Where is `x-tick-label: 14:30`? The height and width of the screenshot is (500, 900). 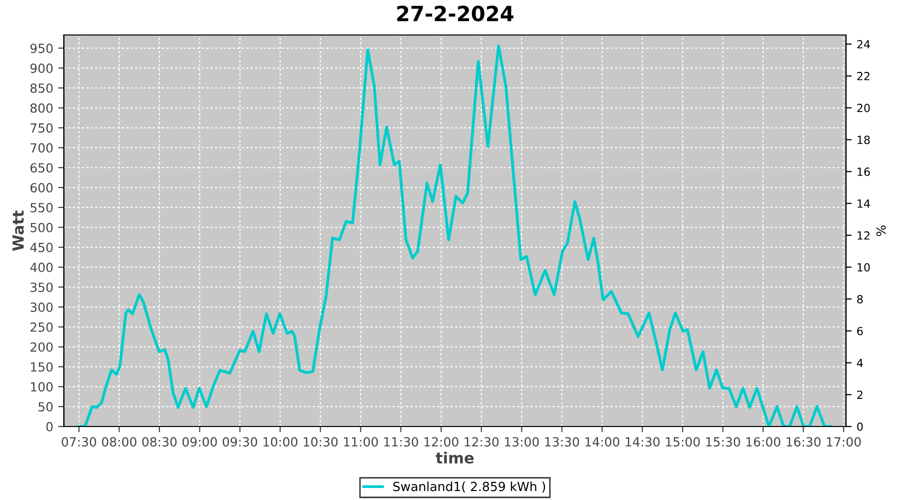
x-tick-label: 14:30 is located at coordinates (643, 442).